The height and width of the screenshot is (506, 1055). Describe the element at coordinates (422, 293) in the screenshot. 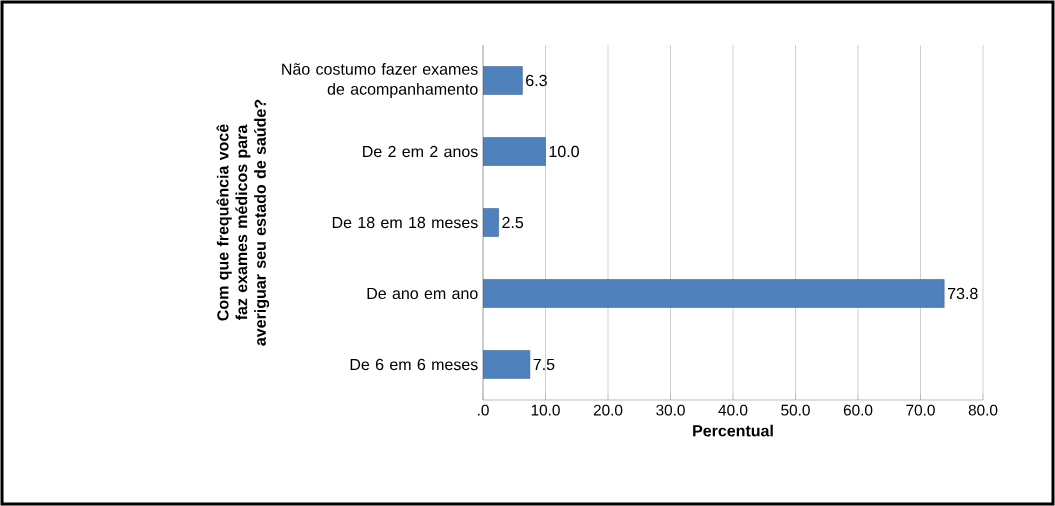

I see `y-tick-label: De ano em ano` at that location.